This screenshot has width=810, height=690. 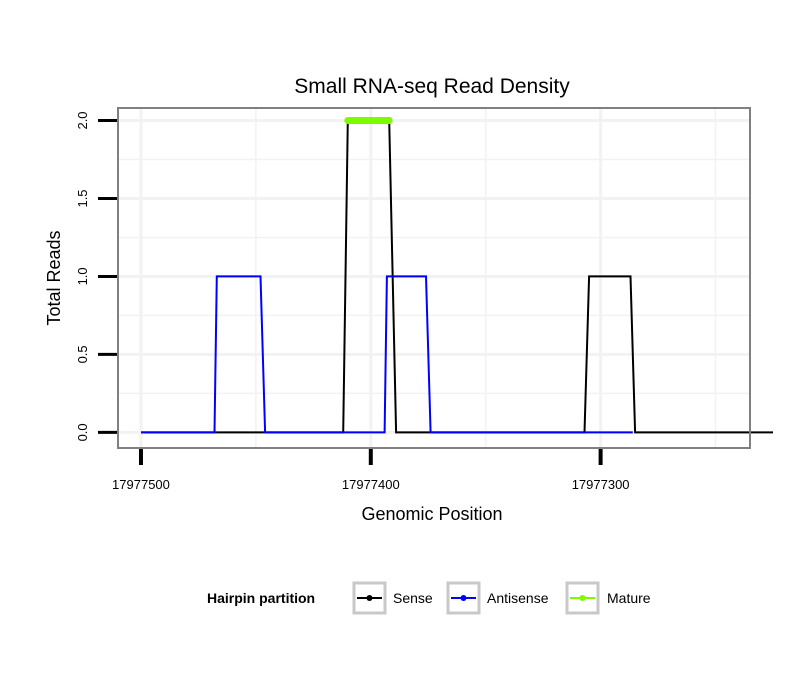 I want to click on legend-item-mature: Mature, so click(x=608, y=598).